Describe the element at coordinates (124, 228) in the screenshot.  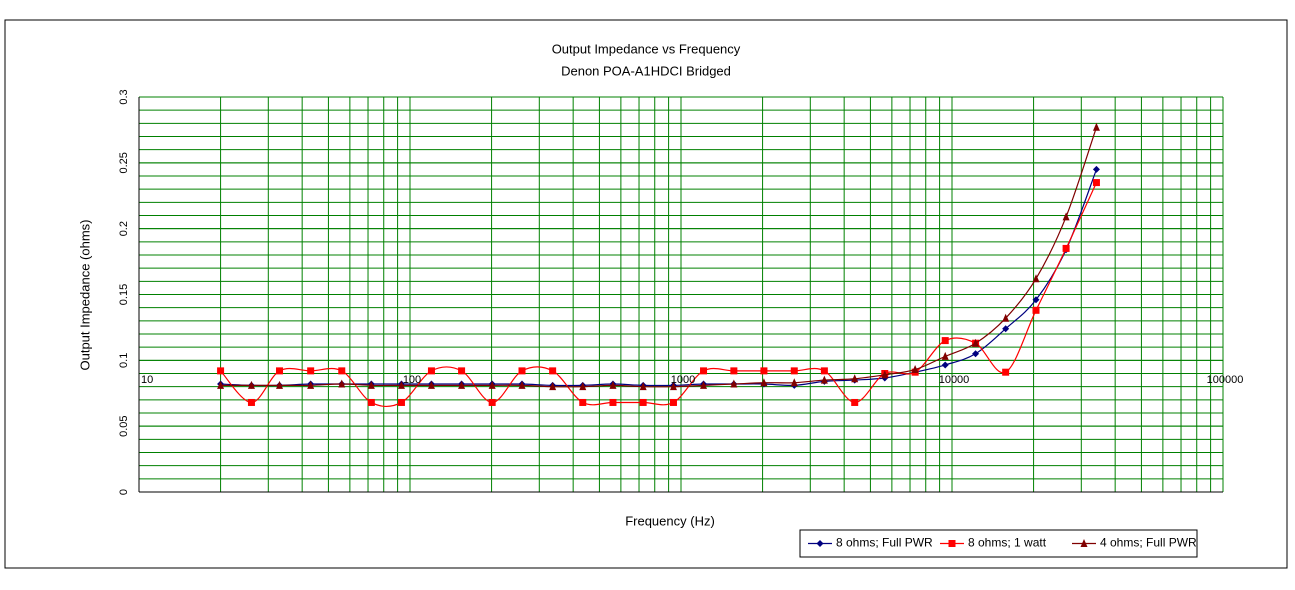
I see `y-tick-label: 0.2` at that location.